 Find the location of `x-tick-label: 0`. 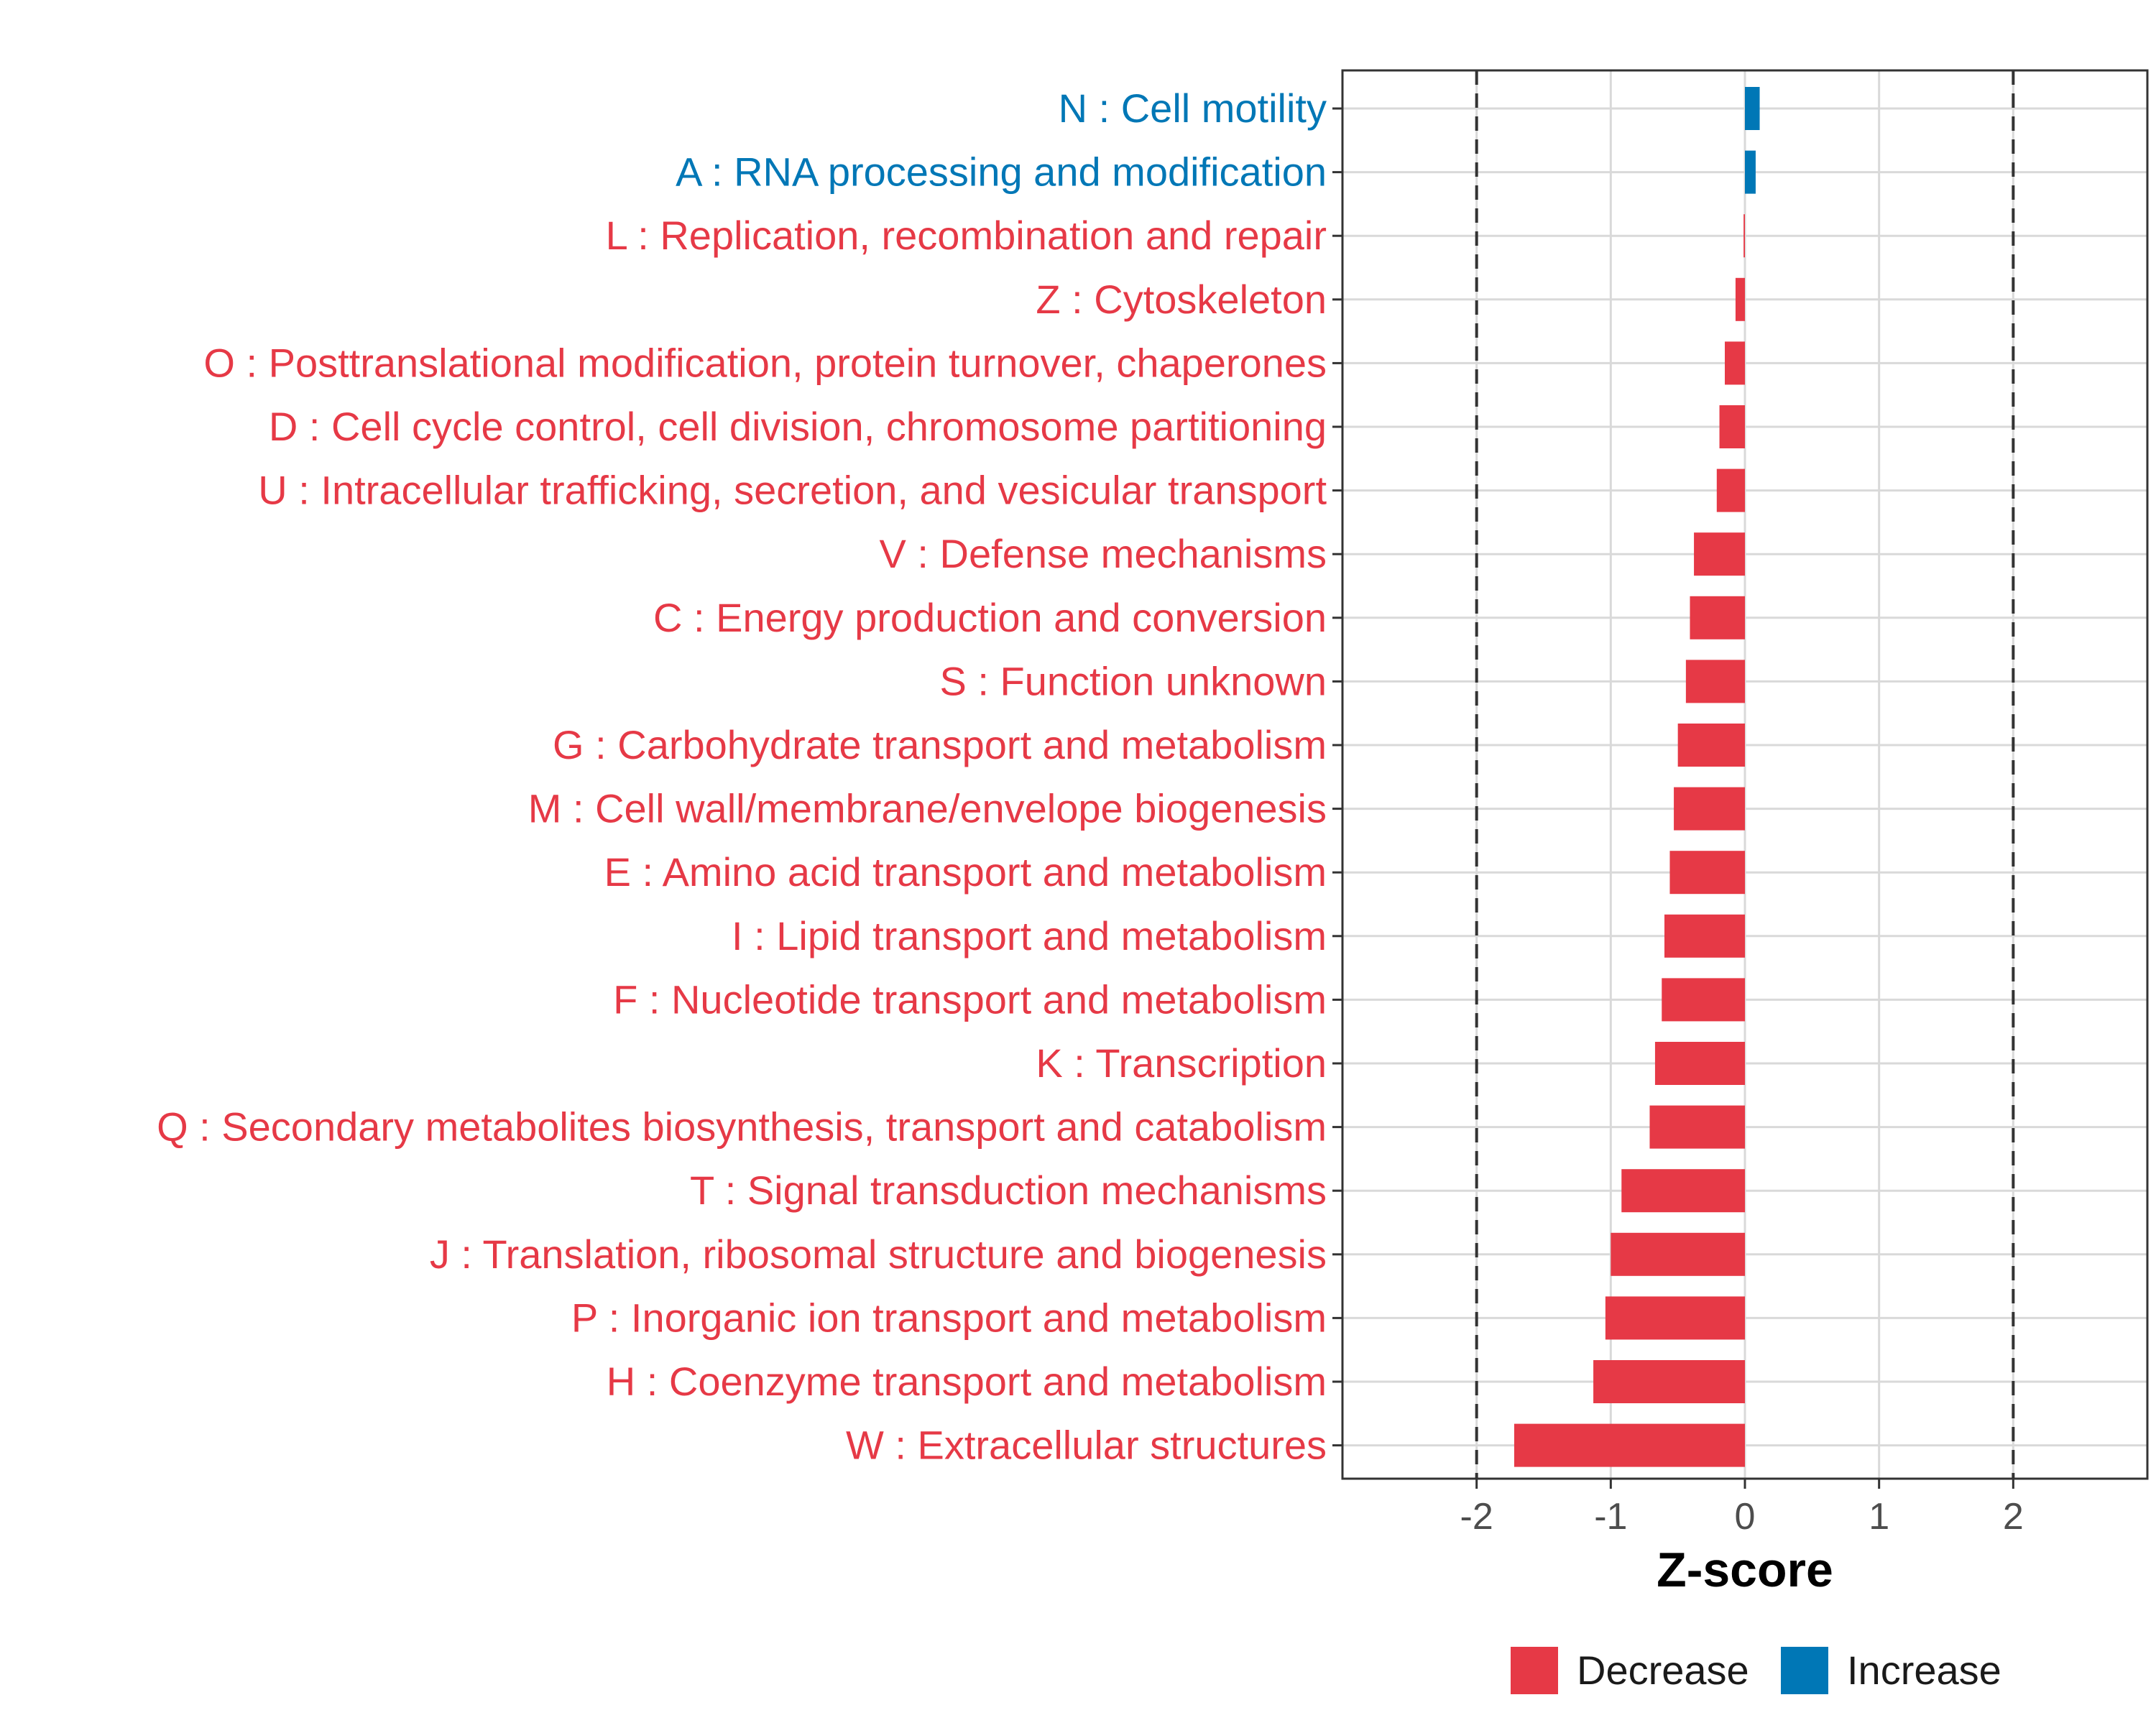

x-tick-label: 0 is located at coordinates (1745, 1517).